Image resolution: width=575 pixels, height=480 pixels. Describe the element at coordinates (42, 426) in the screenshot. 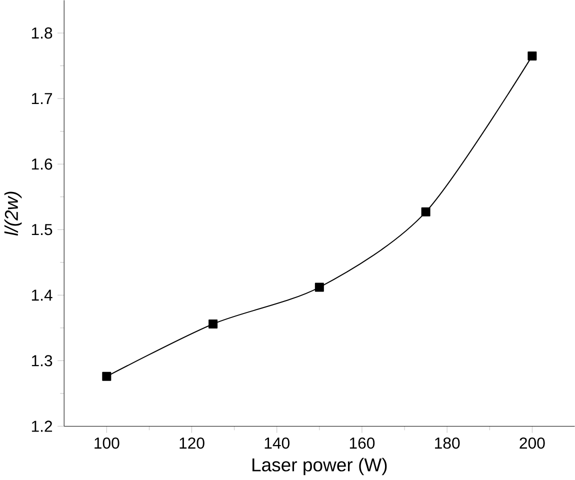

I see `y-tick-label: 1.2` at that location.